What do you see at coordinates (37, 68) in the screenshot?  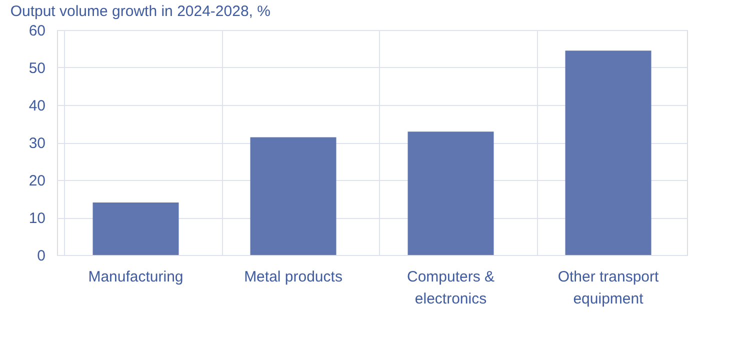 I see `y-tick-label: 50` at bounding box center [37, 68].